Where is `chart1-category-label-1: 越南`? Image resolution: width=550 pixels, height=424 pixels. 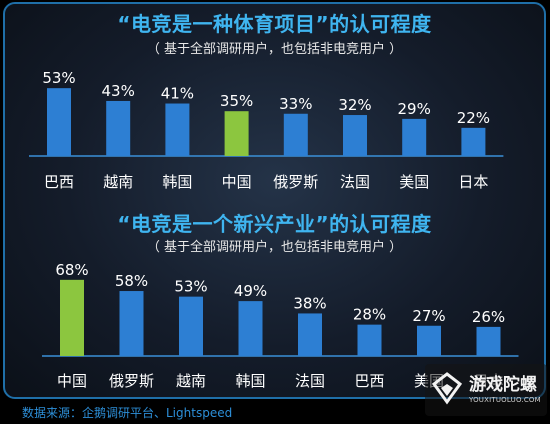 chart1-category-label-1: 越南 is located at coordinates (118, 182).